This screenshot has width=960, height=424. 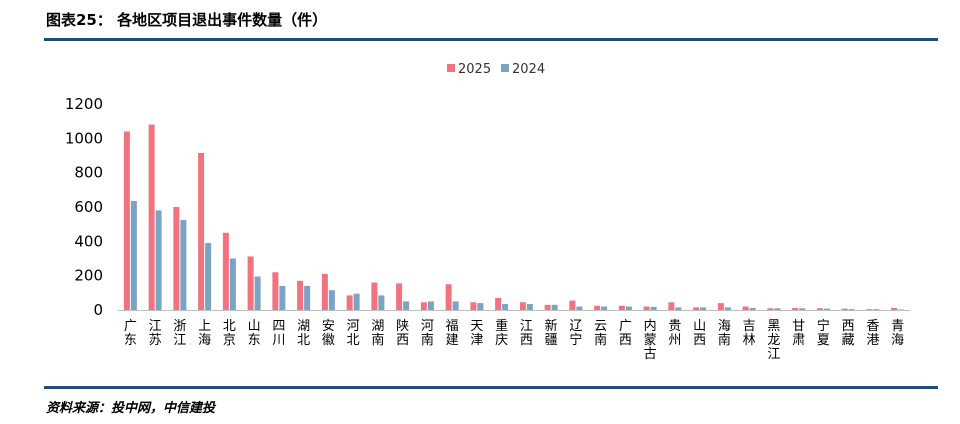 I want to click on y-tick-label: 1000, so click(x=84, y=138).